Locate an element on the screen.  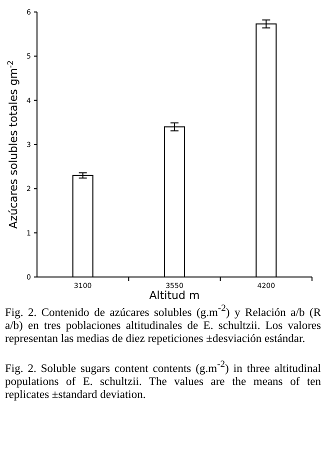
caption: Fig. 2. Soluble sugars content contents (g.m$^{-2}$) in three altitudinal populations of E. schultzii. The values are the means of ten replicates ±standard deviation. is located at coordinates (163, 380).